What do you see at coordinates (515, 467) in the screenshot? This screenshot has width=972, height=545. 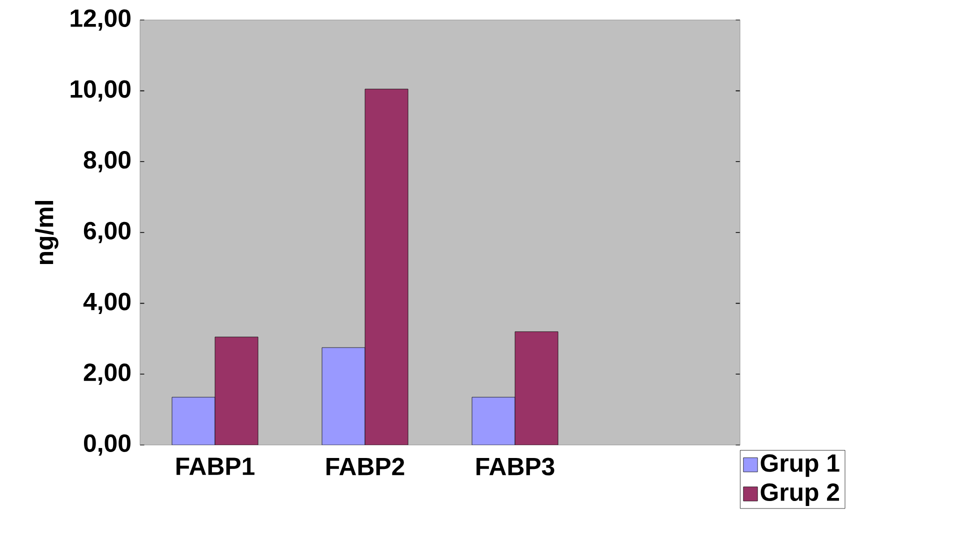 I see `x-tick-label: FABP3` at bounding box center [515, 467].